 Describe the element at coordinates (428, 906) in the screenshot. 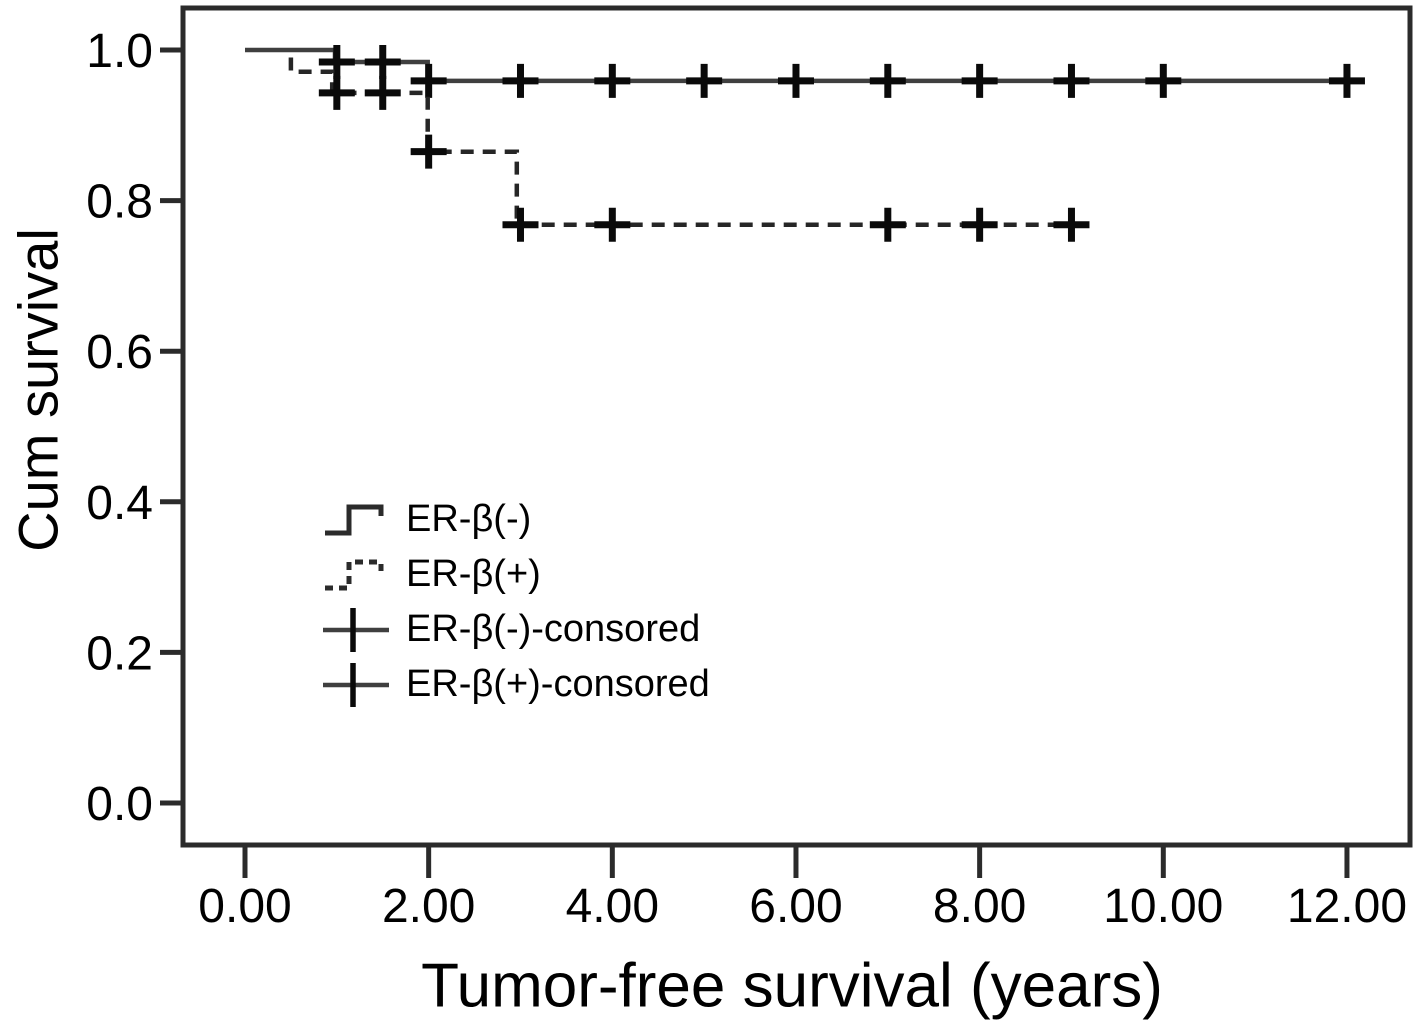

I see `x-tick-label: 2.00` at that location.